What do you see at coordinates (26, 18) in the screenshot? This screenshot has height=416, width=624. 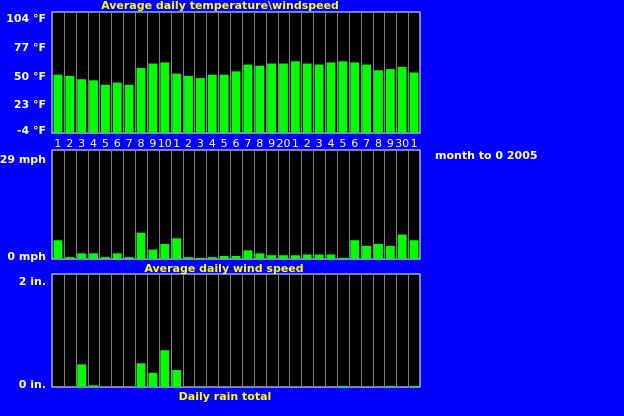 I see `temp-tick-104: 104 °F` at bounding box center [26, 18].